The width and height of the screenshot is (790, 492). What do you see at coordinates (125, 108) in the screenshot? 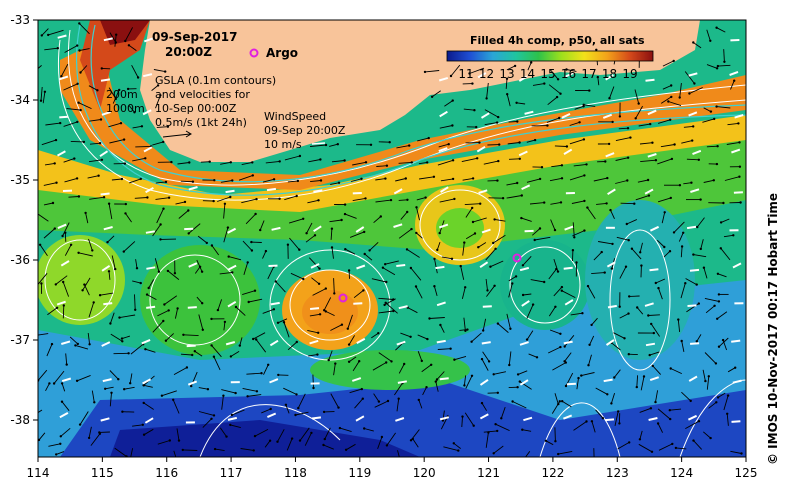
I see `depth-label-1000m: 1000m` at bounding box center [125, 108].